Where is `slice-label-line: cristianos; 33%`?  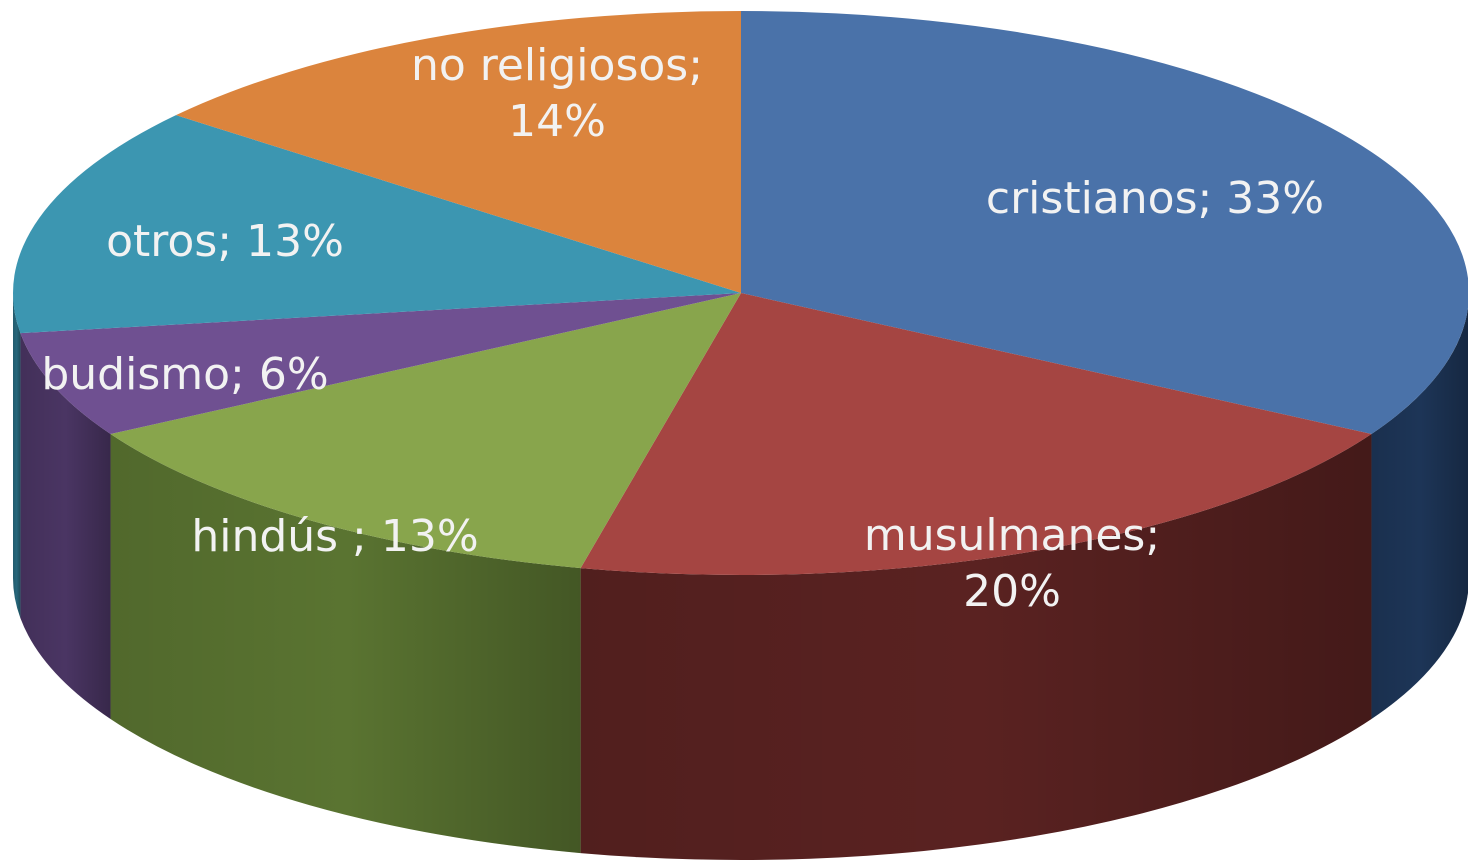 slice-label-line: cristianos; 33% is located at coordinates (1155, 198).